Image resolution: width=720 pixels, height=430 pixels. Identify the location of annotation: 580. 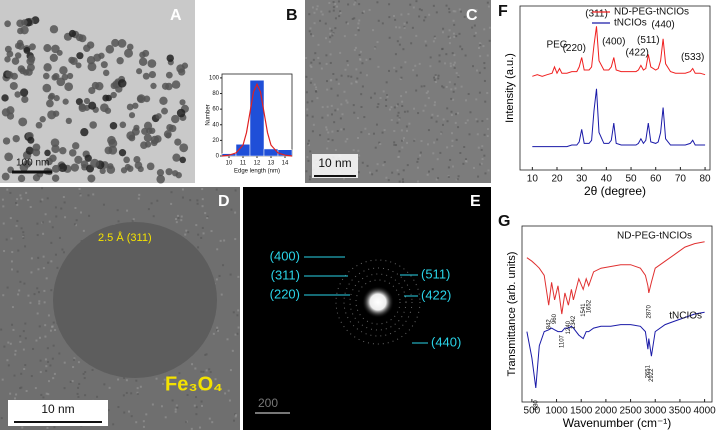
(536, 405).